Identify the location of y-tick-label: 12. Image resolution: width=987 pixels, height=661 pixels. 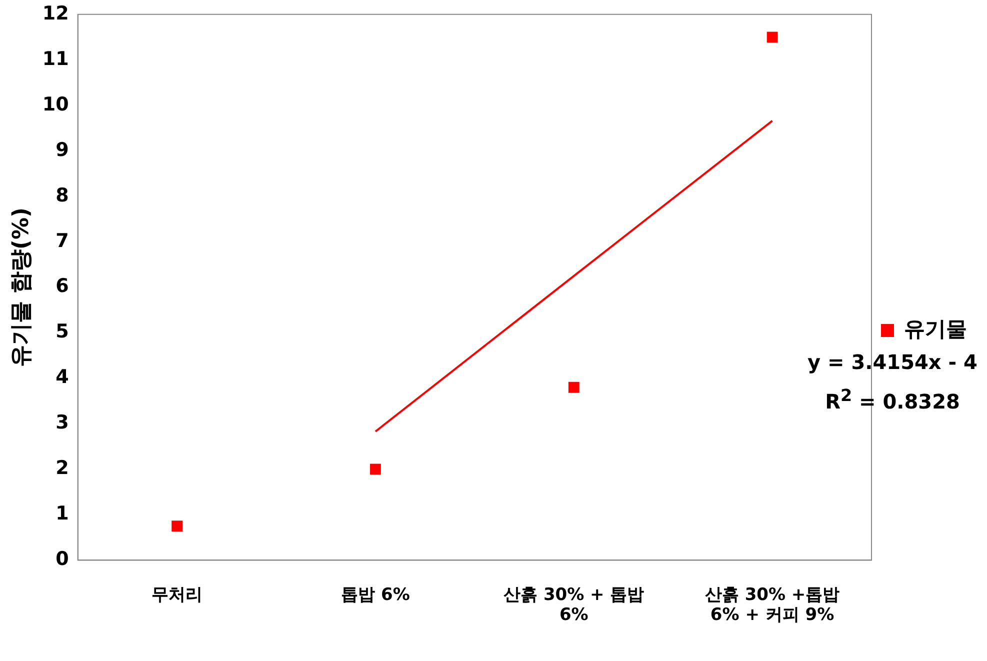
(55, 13).